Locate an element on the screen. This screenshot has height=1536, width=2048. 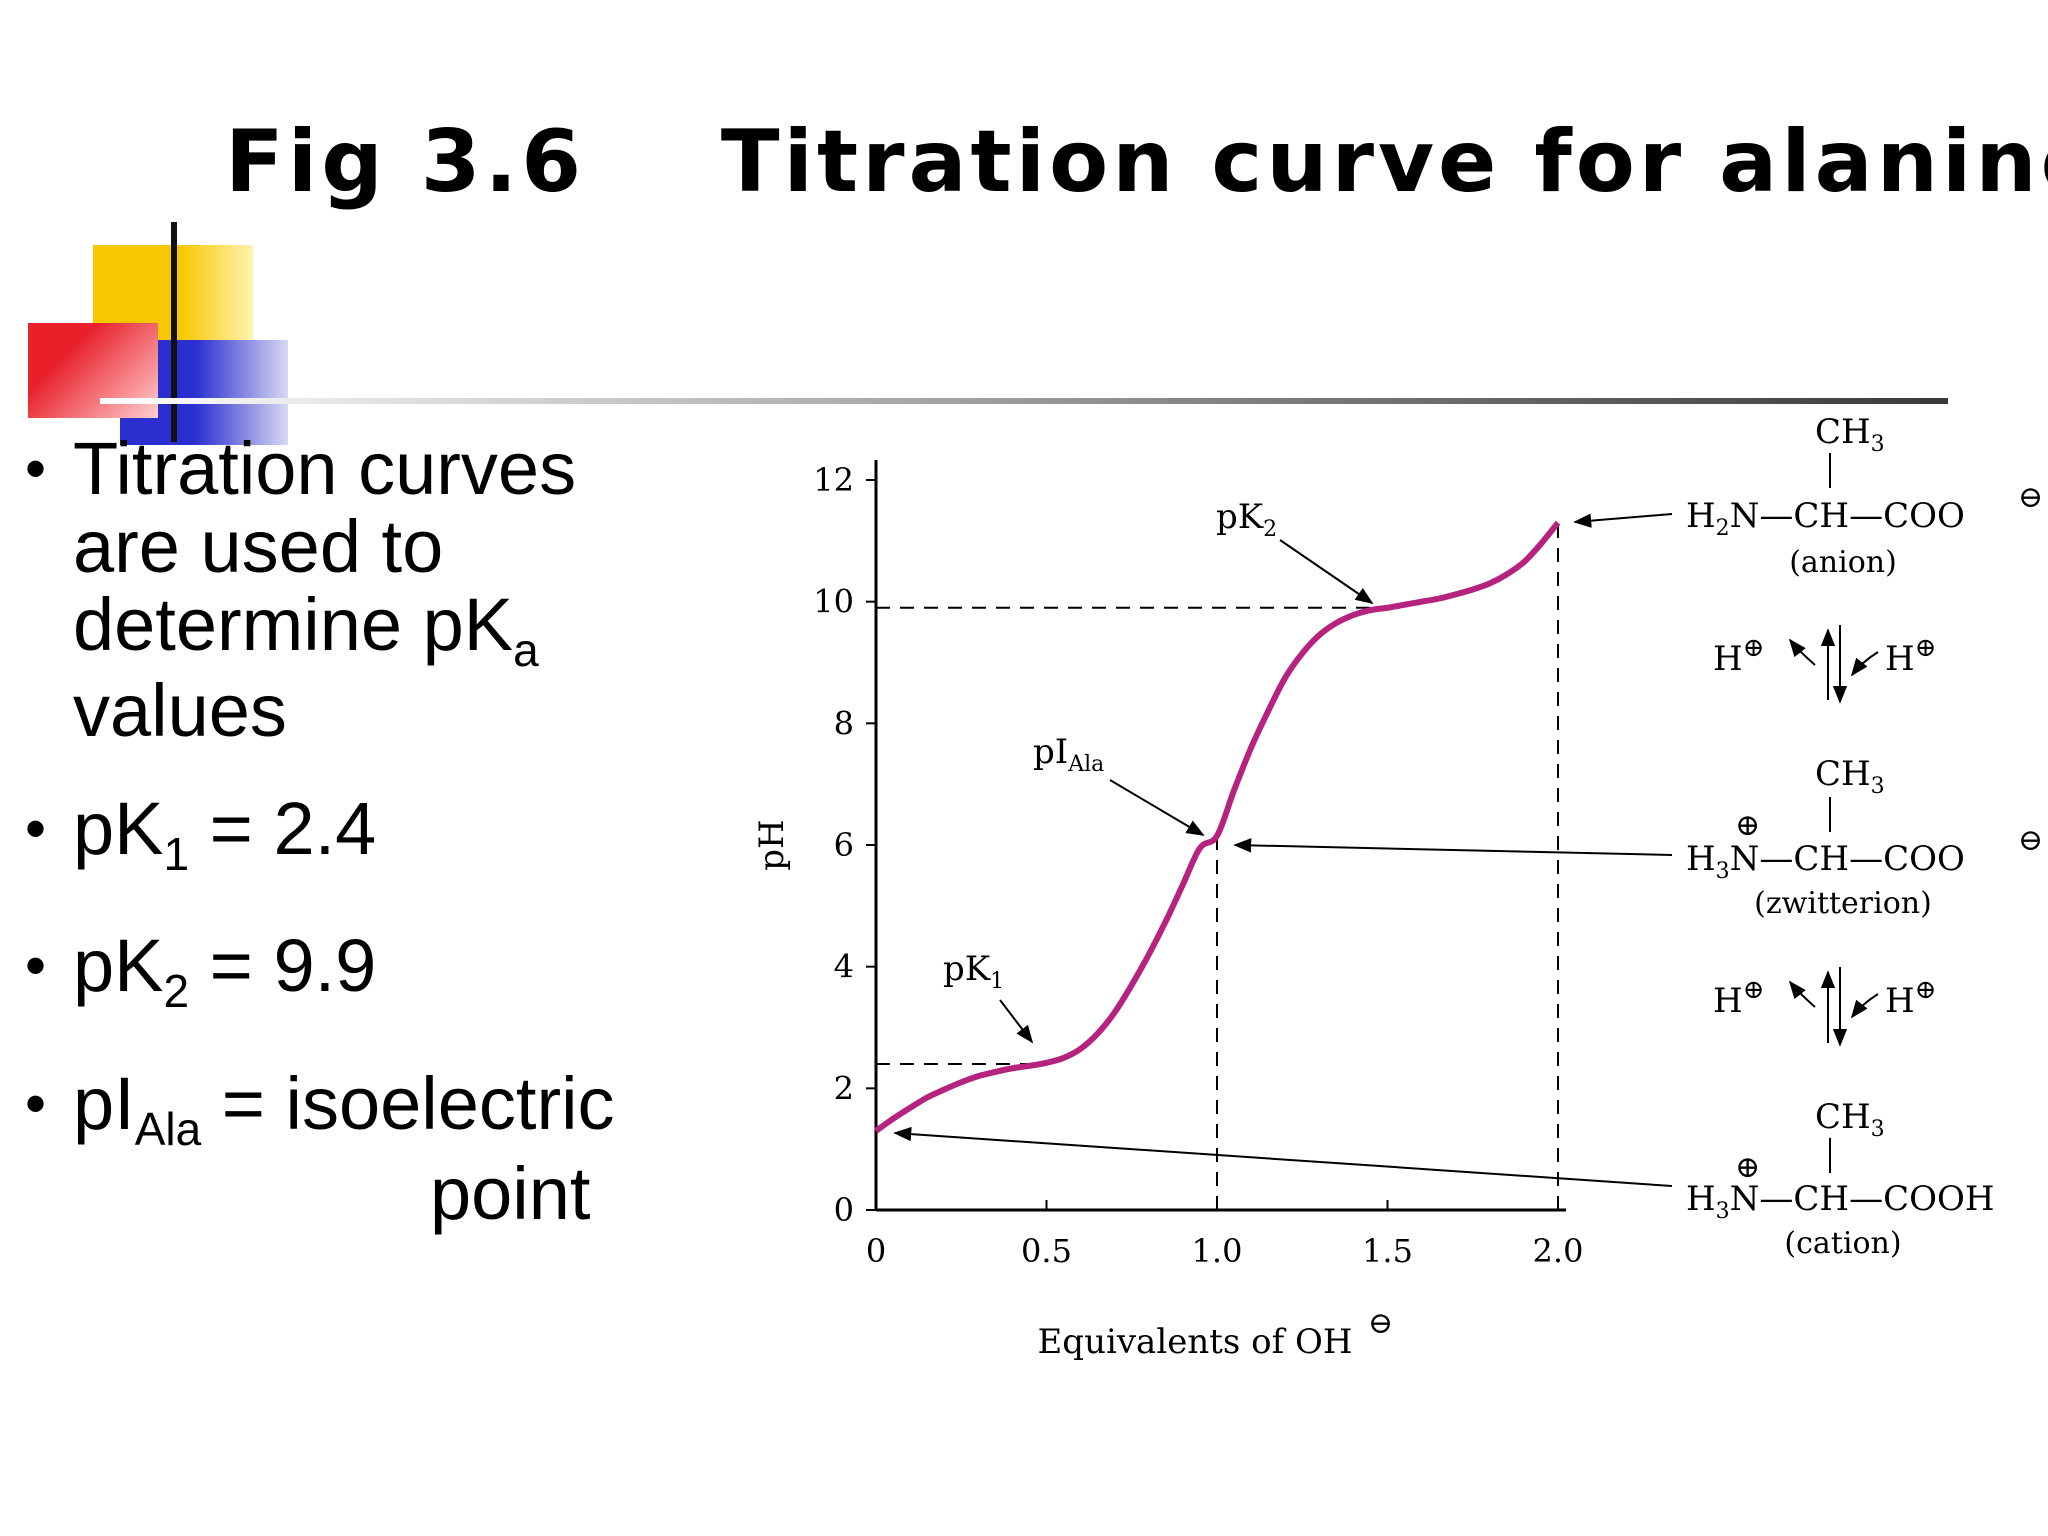
arrow-anion is located at coordinates (1623, 520).